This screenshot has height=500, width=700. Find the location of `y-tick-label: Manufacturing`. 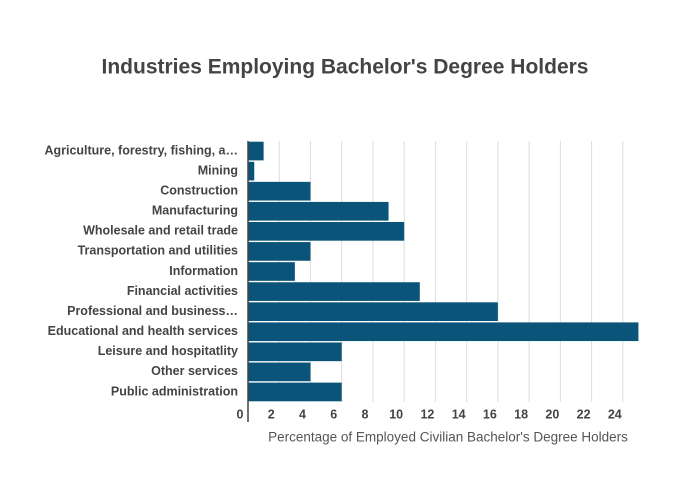

y-tick-label: Manufacturing is located at coordinates (195, 211).